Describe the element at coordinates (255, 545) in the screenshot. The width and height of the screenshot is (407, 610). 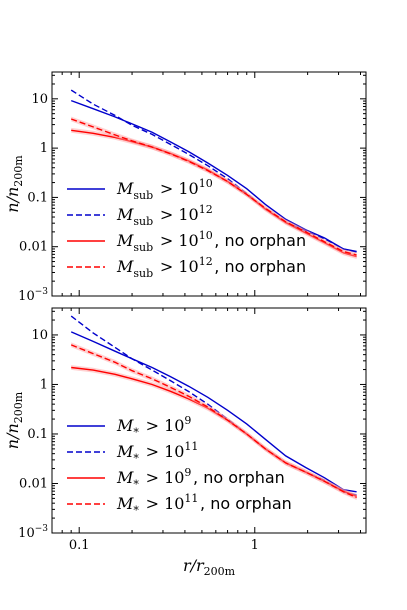
I see `x-tick-label: 1` at that location.